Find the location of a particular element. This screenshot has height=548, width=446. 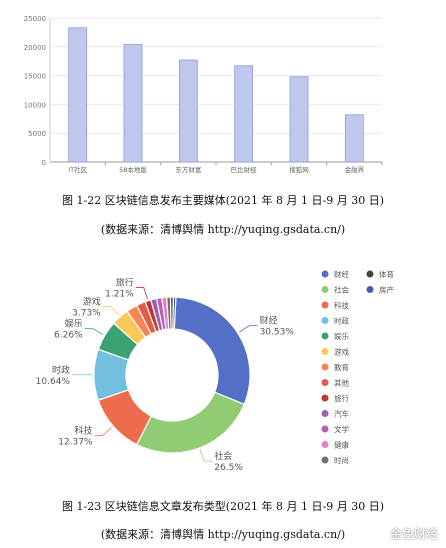

pie-slice-pct: 30.53% is located at coordinates (277, 333).